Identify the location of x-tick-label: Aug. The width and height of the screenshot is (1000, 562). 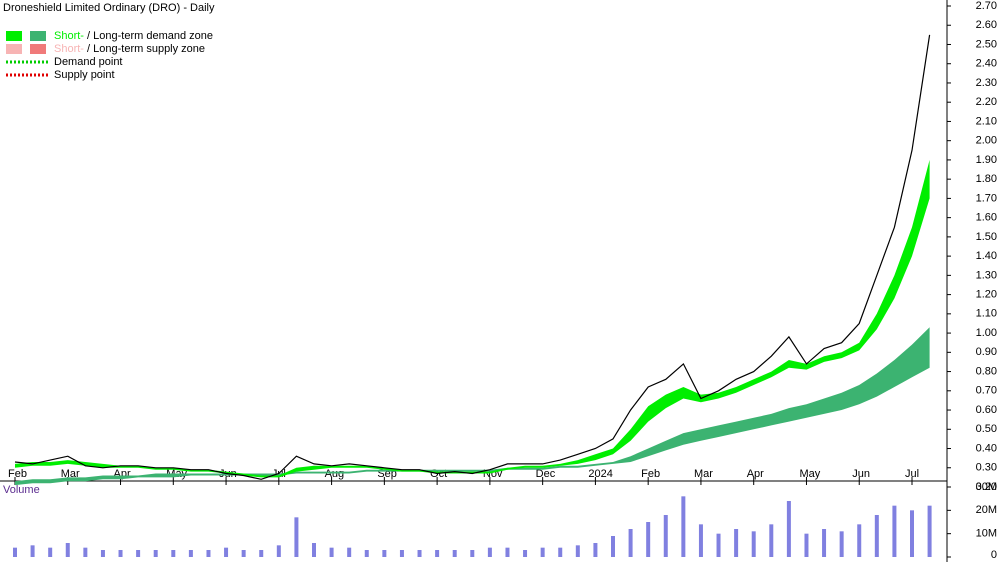
(335, 474).